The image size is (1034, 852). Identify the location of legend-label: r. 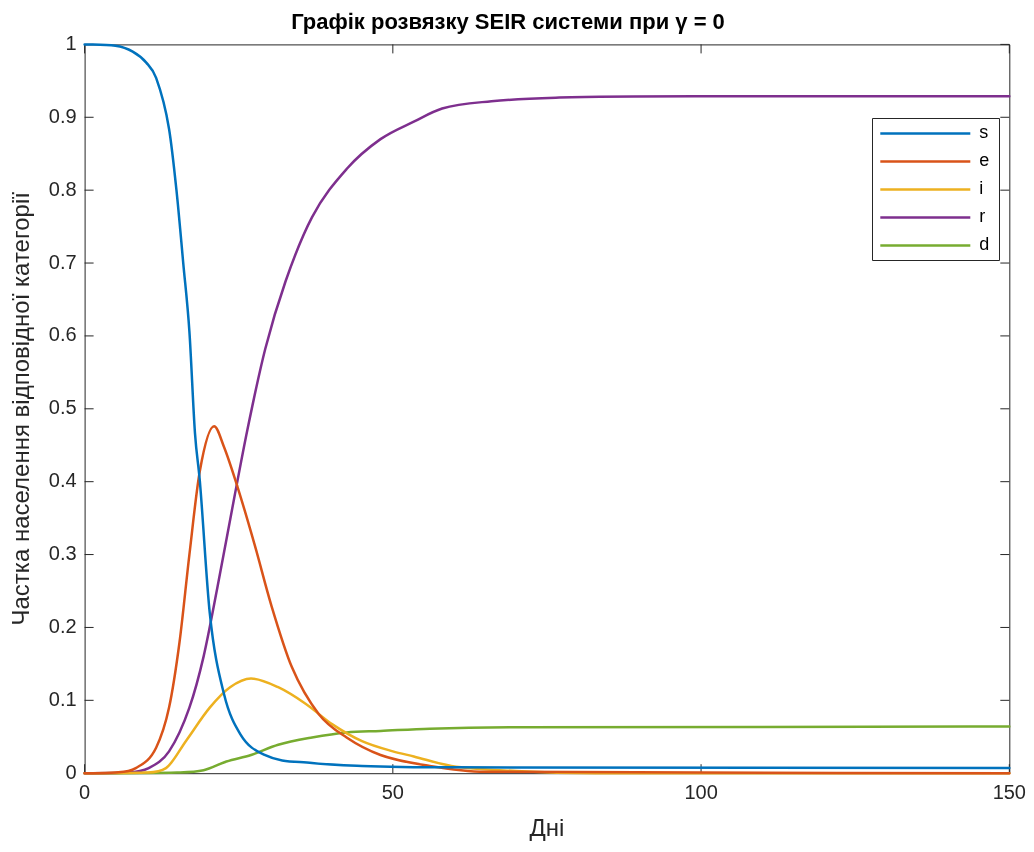
(982, 216).